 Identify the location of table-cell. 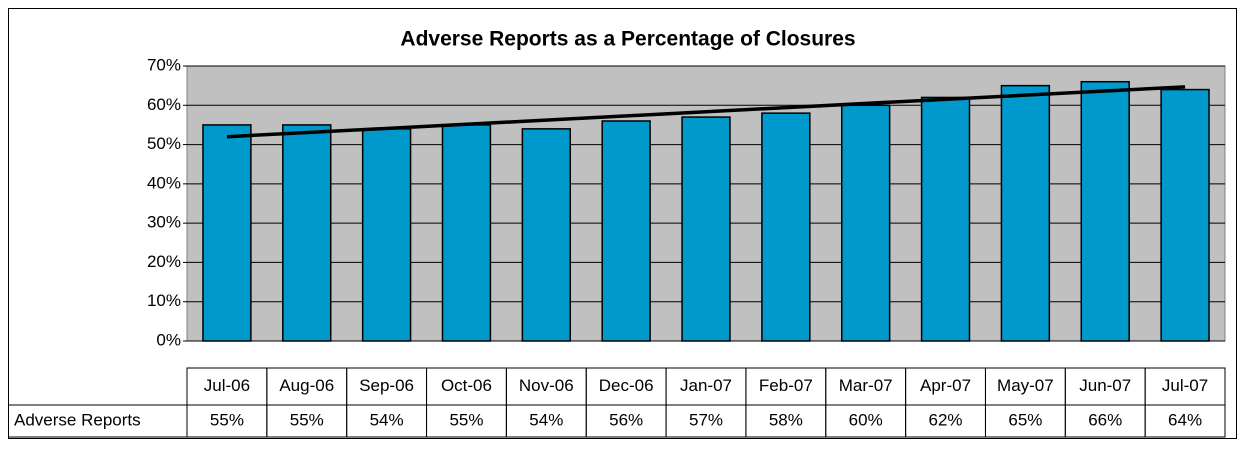
(1185, 421).